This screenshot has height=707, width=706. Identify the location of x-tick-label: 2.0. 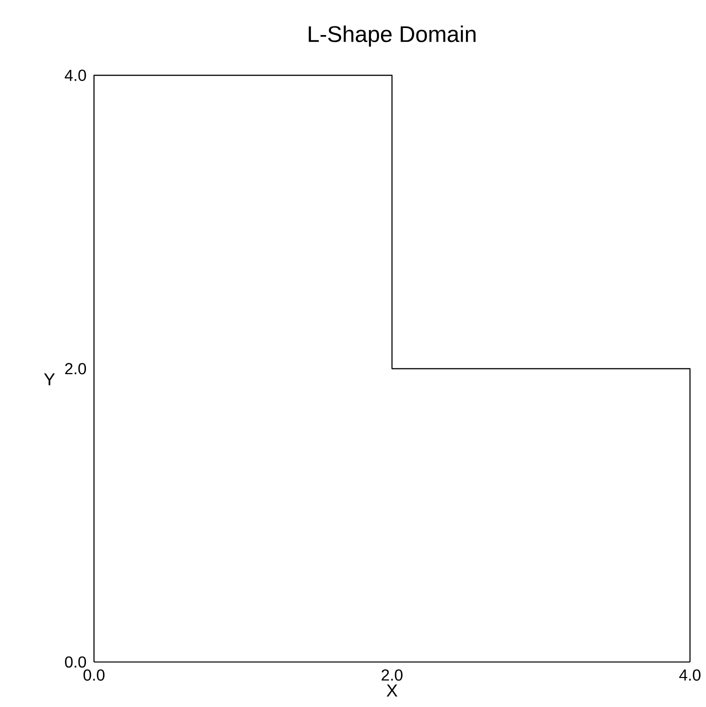
(392, 675).